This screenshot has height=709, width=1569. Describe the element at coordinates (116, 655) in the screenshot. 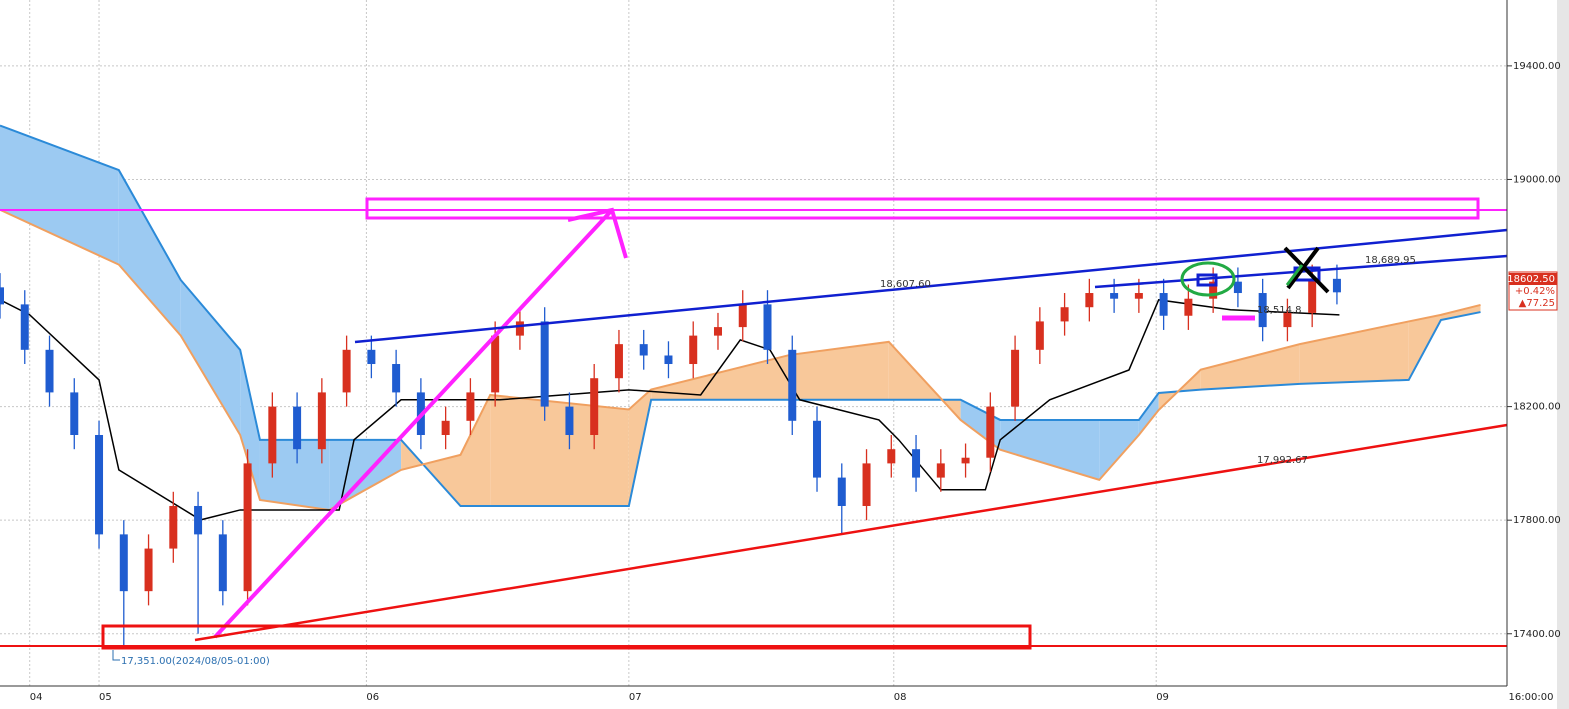

I see `low-marker` at that location.